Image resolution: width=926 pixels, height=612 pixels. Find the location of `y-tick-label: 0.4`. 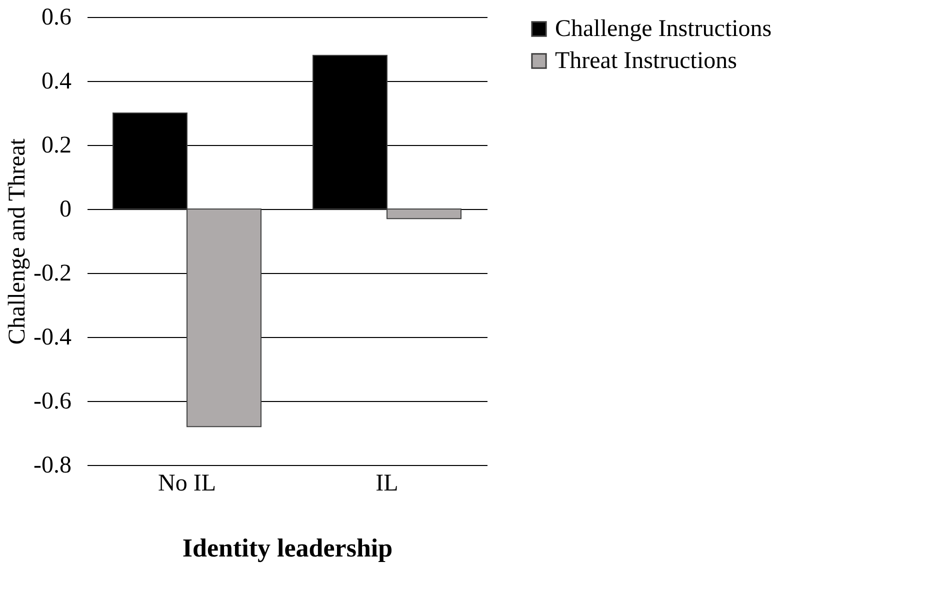

y-tick-label: 0.4 is located at coordinates (57, 81).